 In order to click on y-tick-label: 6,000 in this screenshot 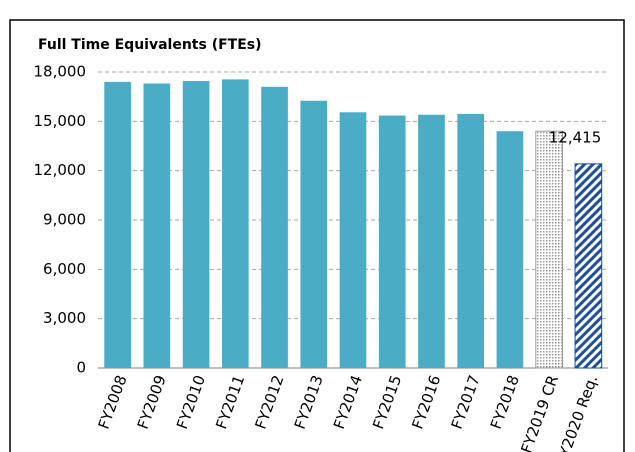, I will do `click(64, 269)`.